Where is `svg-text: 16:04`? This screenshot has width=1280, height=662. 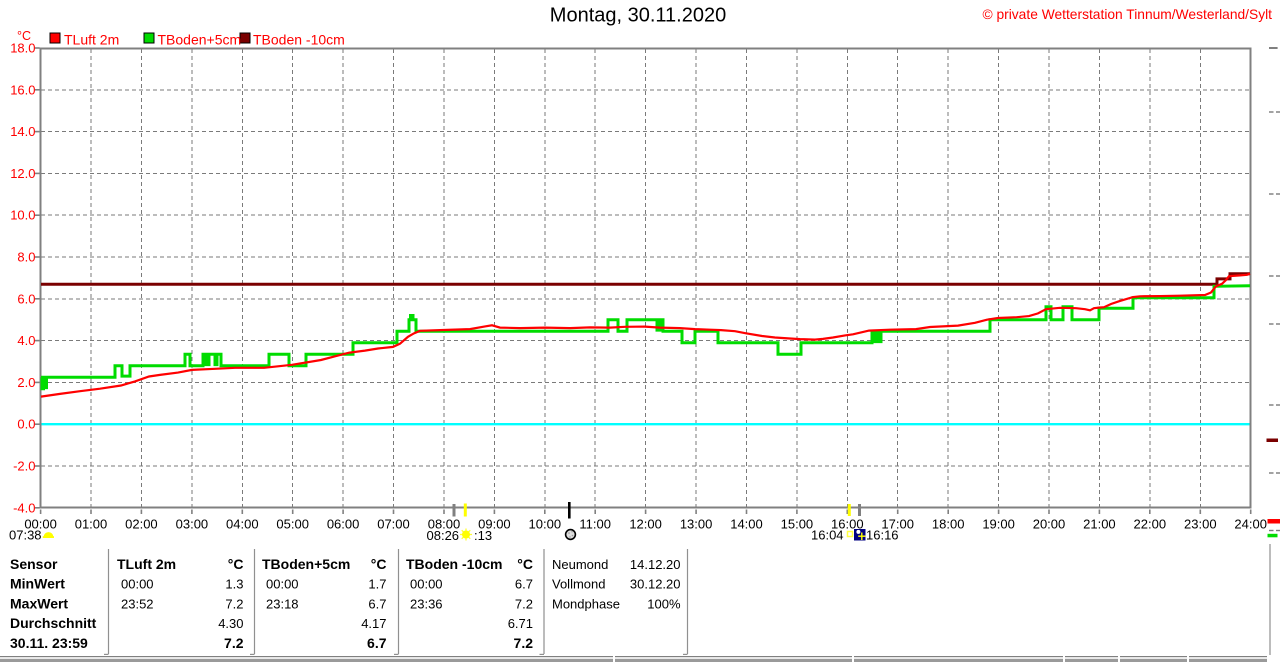
svg-text: 16:04 is located at coordinates (827, 535).